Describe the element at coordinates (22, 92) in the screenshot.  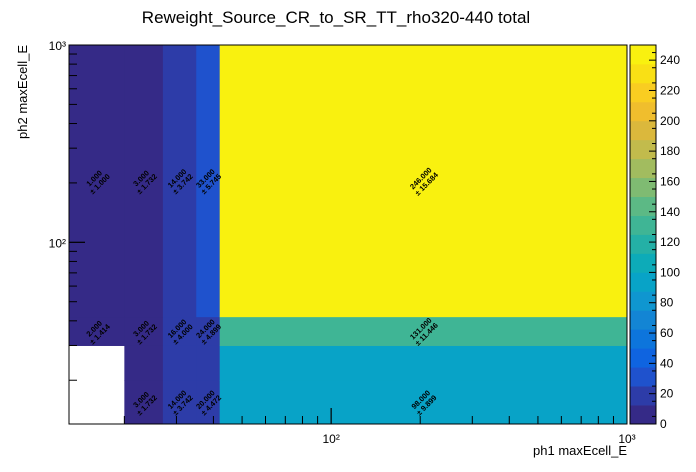
I see `y-axis-label: ph2 maxEcell_E` at that location.